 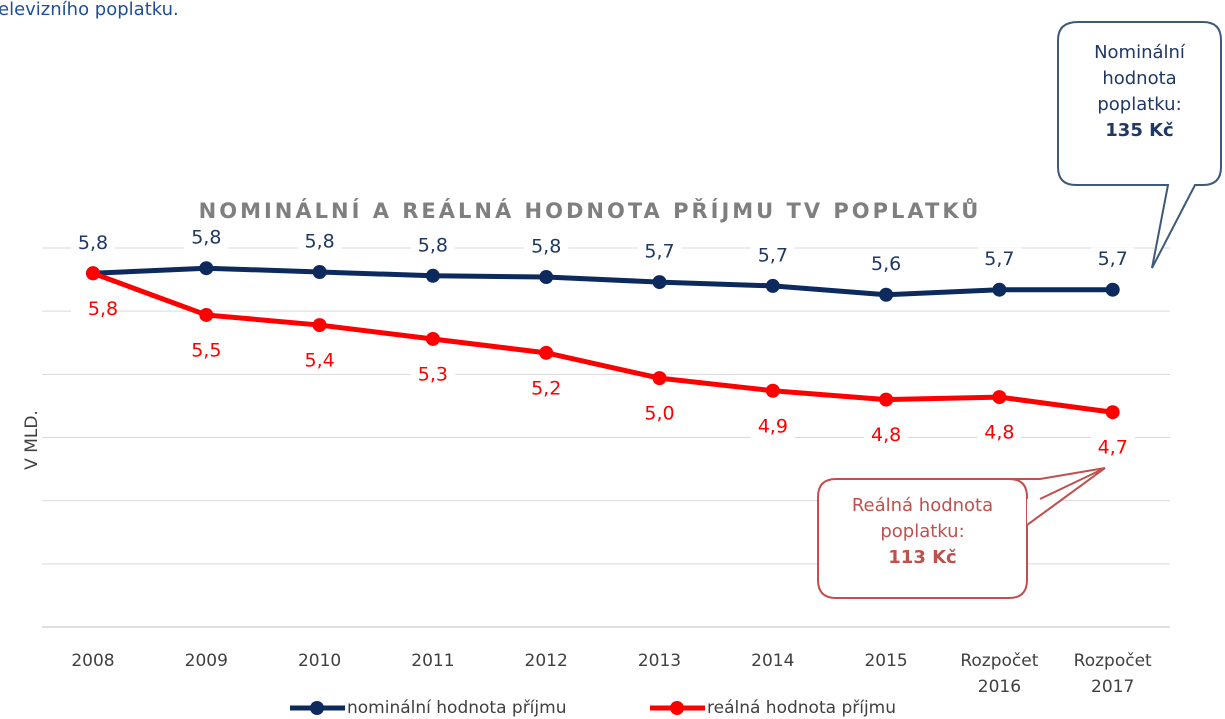 I want to click on data-label: 5,3, so click(x=433, y=374).